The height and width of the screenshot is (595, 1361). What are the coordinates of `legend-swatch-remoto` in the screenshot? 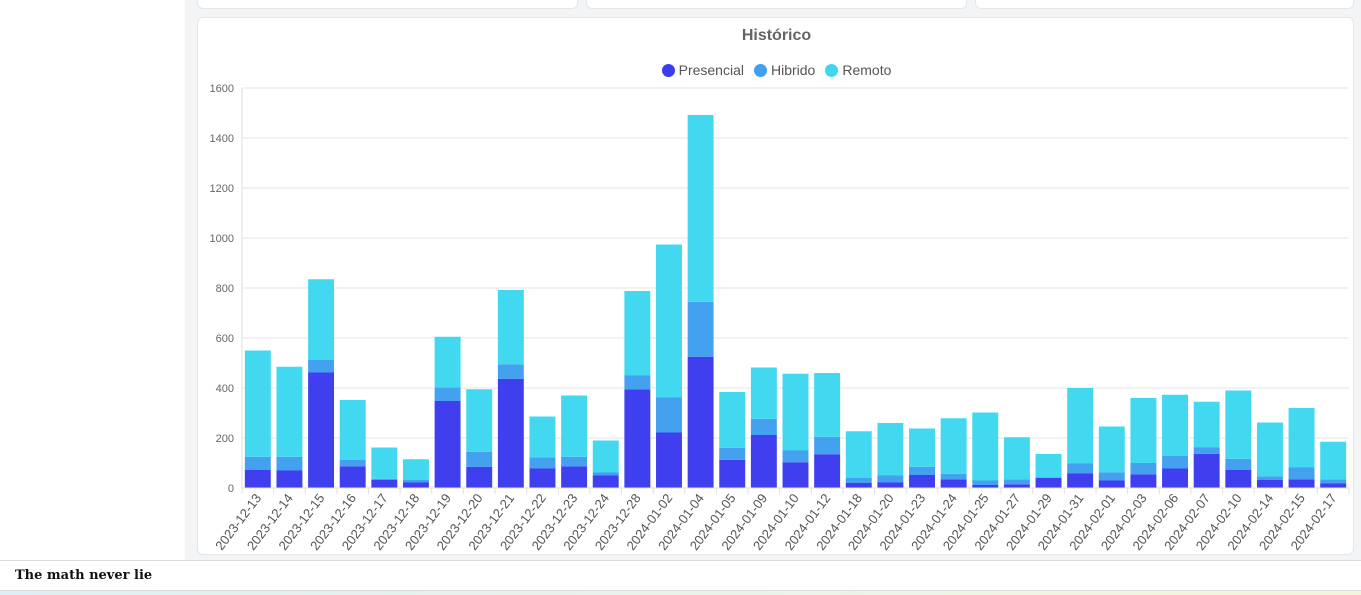 It's located at (832, 70).